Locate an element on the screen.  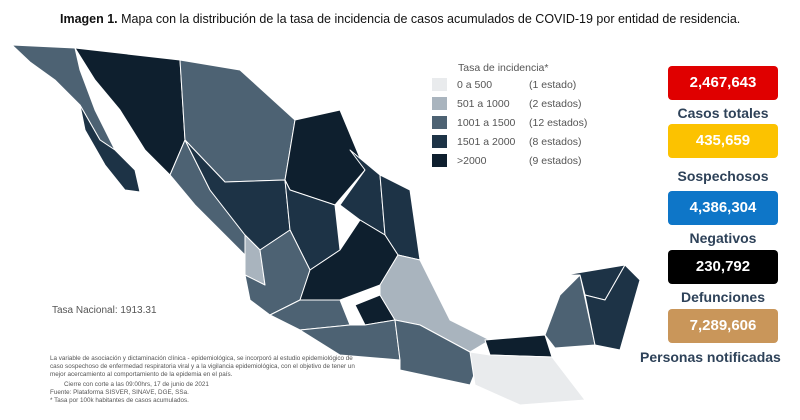
state-chiapas is located at coordinates (527, 378).